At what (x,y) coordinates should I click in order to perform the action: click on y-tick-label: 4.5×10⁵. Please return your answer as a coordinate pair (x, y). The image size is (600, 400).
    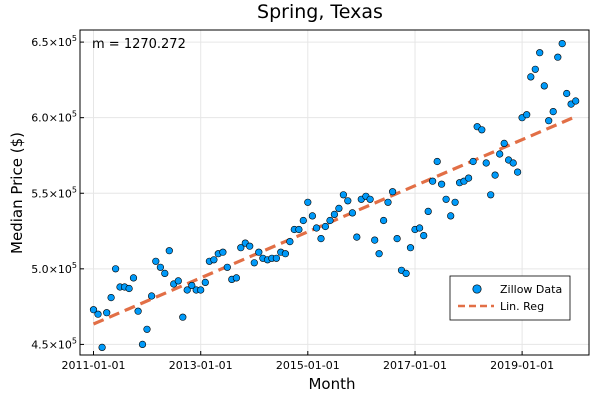
    Looking at the image, I should click on (54, 343).